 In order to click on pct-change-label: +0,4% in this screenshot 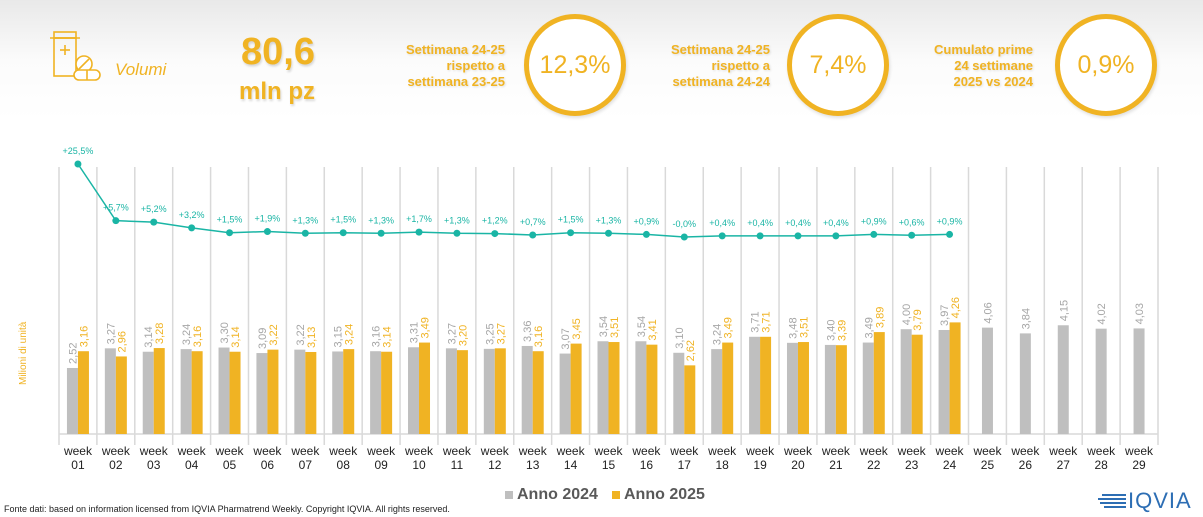, I will do `click(760, 223)`.